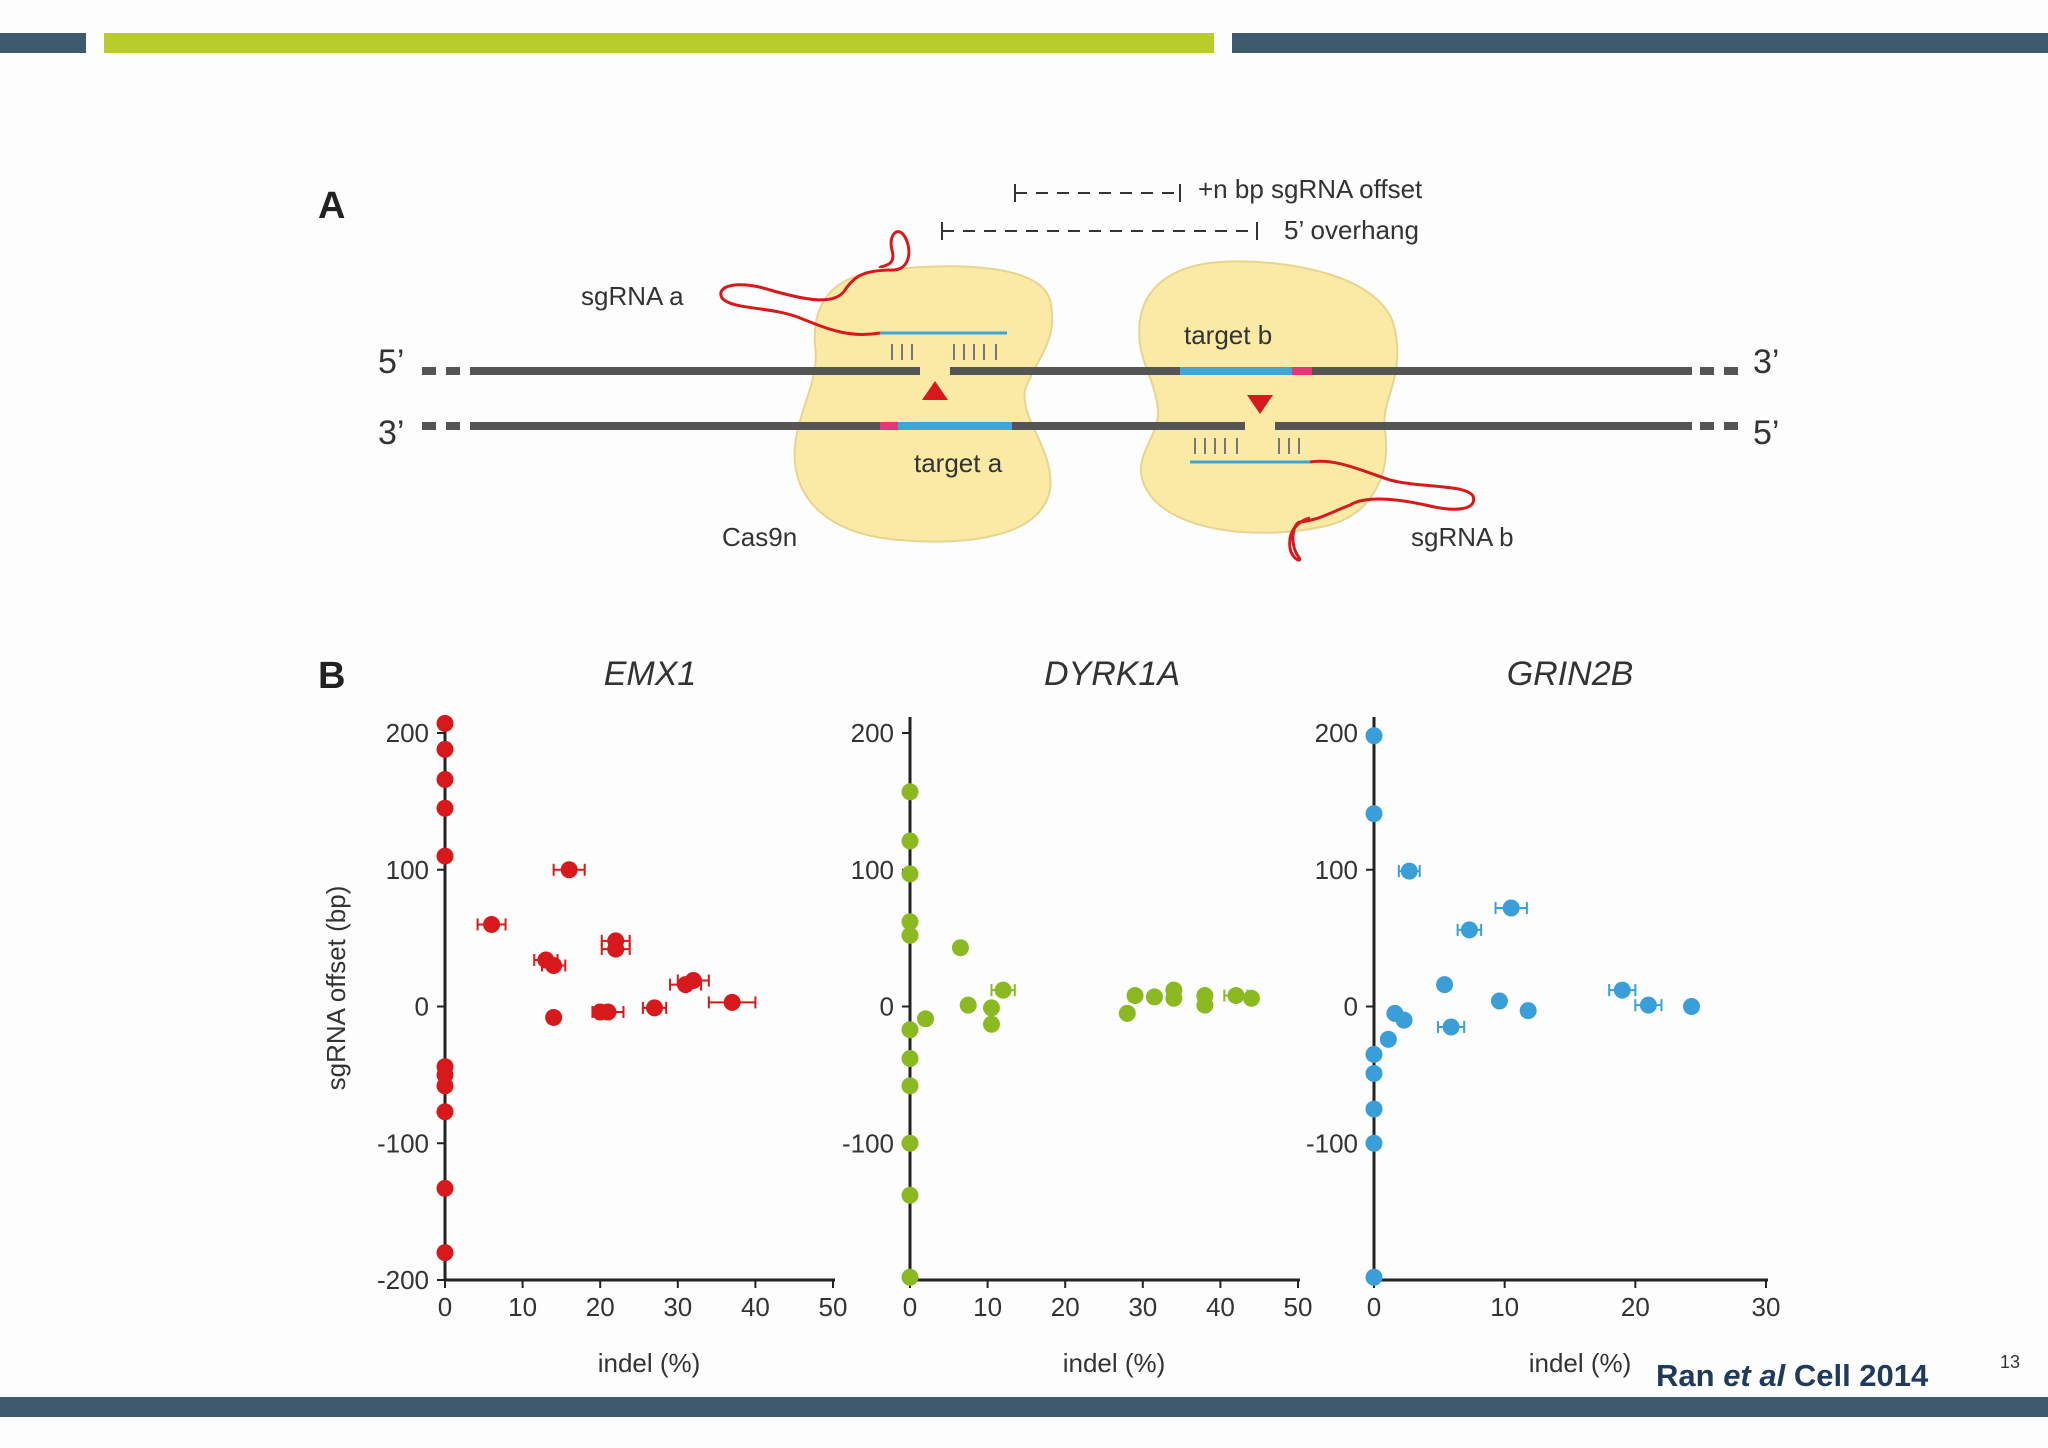  Describe the element at coordinates (1754, 1375) in the screenshot. I see `citation-etal: et al` at that location.